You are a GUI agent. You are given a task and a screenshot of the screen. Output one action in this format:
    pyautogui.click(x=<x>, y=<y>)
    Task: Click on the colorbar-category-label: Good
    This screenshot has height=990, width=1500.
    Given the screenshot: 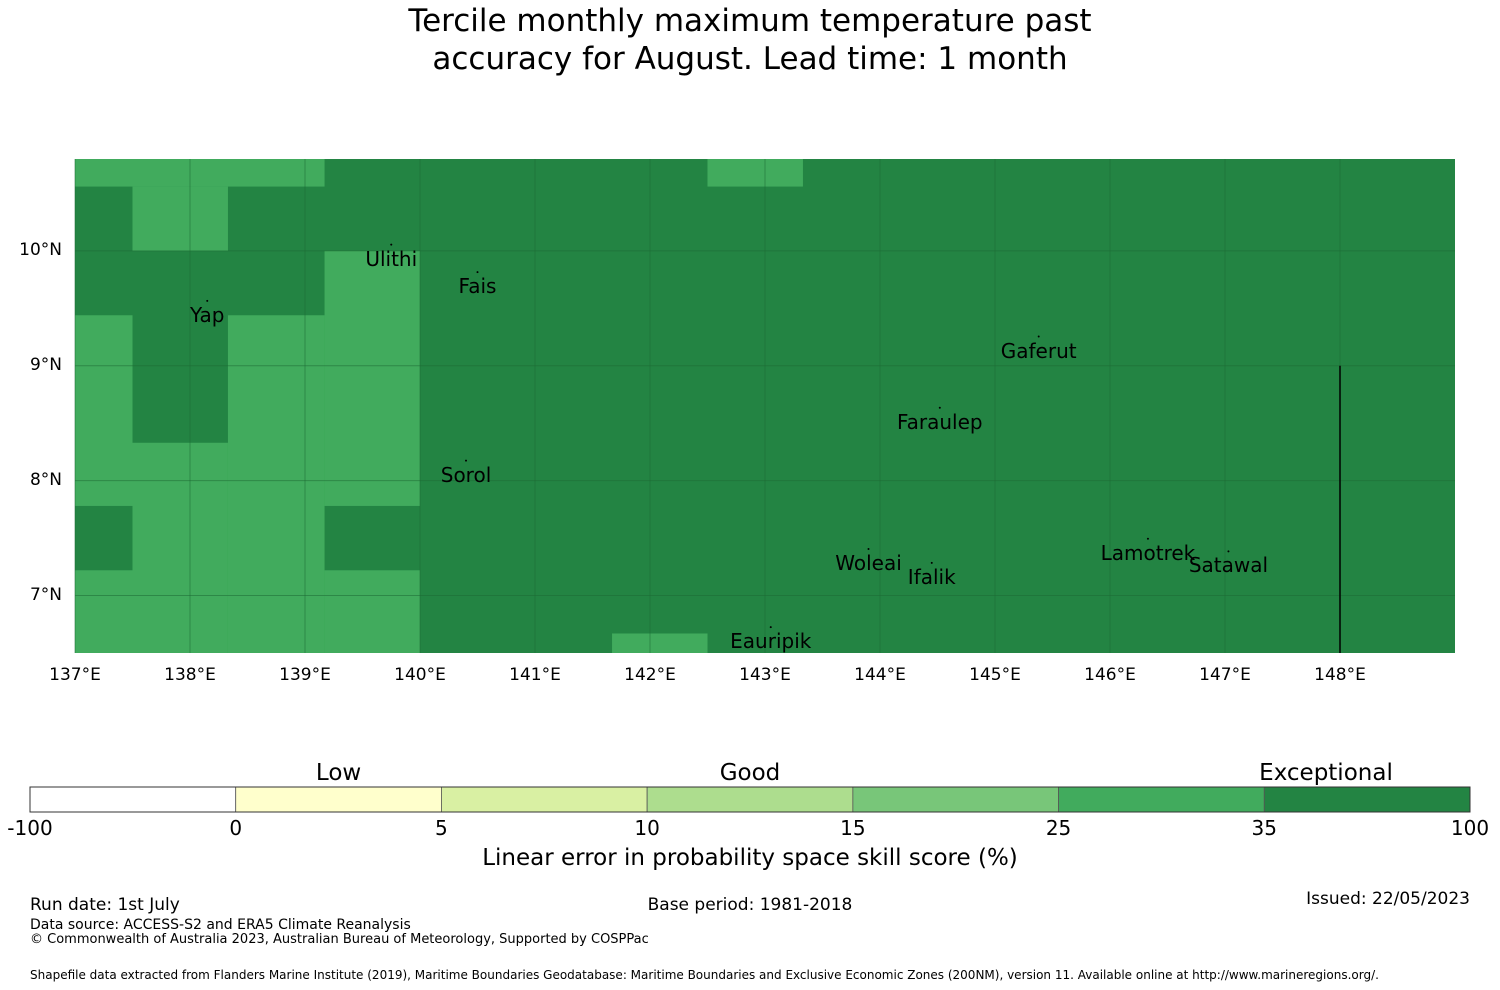 What is the action you would take?
    pyautogui.click(x=750, y=773)
    